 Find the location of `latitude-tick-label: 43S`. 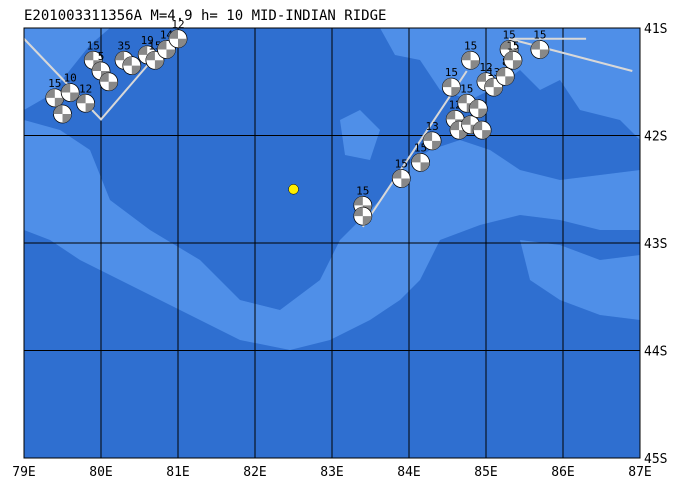

latitude-tick-label: 43S is located at coordinates (655, 244).